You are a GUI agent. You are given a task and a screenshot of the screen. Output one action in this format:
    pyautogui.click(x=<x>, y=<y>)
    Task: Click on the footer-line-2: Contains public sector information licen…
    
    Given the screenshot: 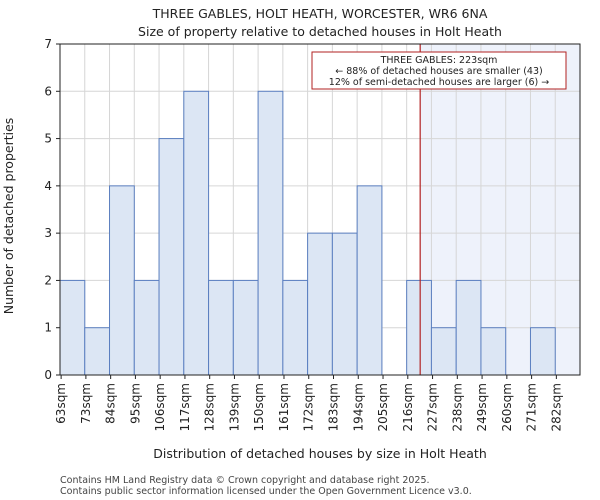 What is the action you would take?
    pyautogui.click(x=266, y=491)
    